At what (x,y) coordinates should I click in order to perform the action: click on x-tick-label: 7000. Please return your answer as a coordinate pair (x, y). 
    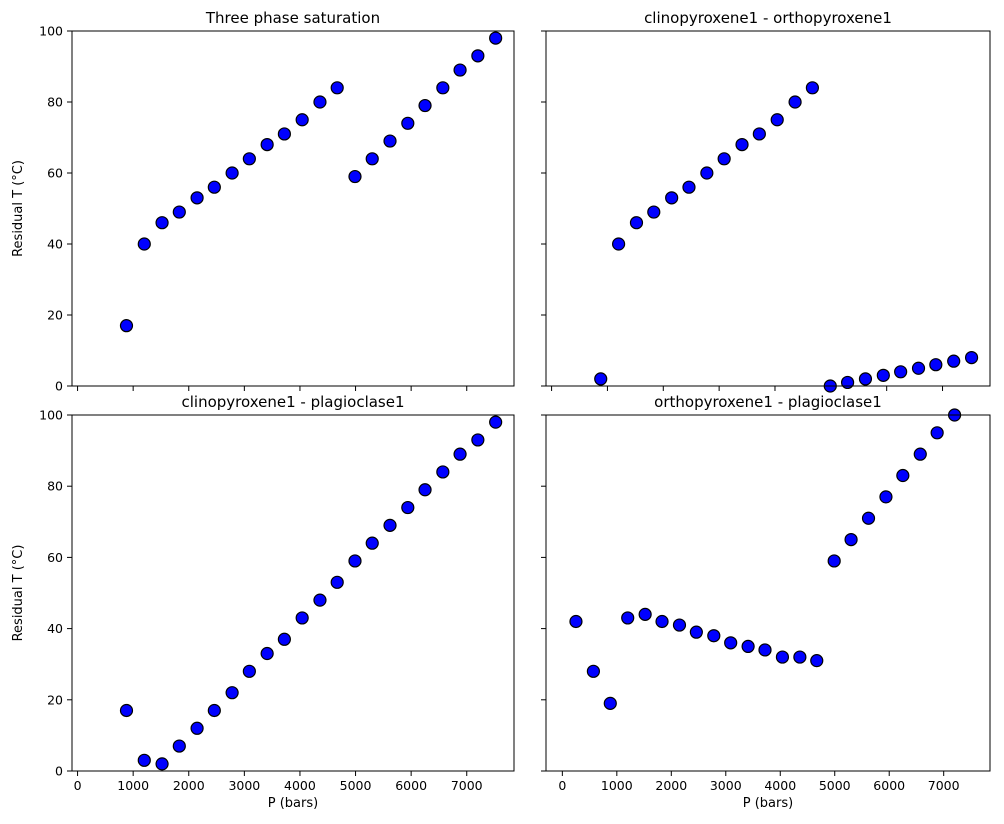
    Looking at the image, I should click on (467, 785).